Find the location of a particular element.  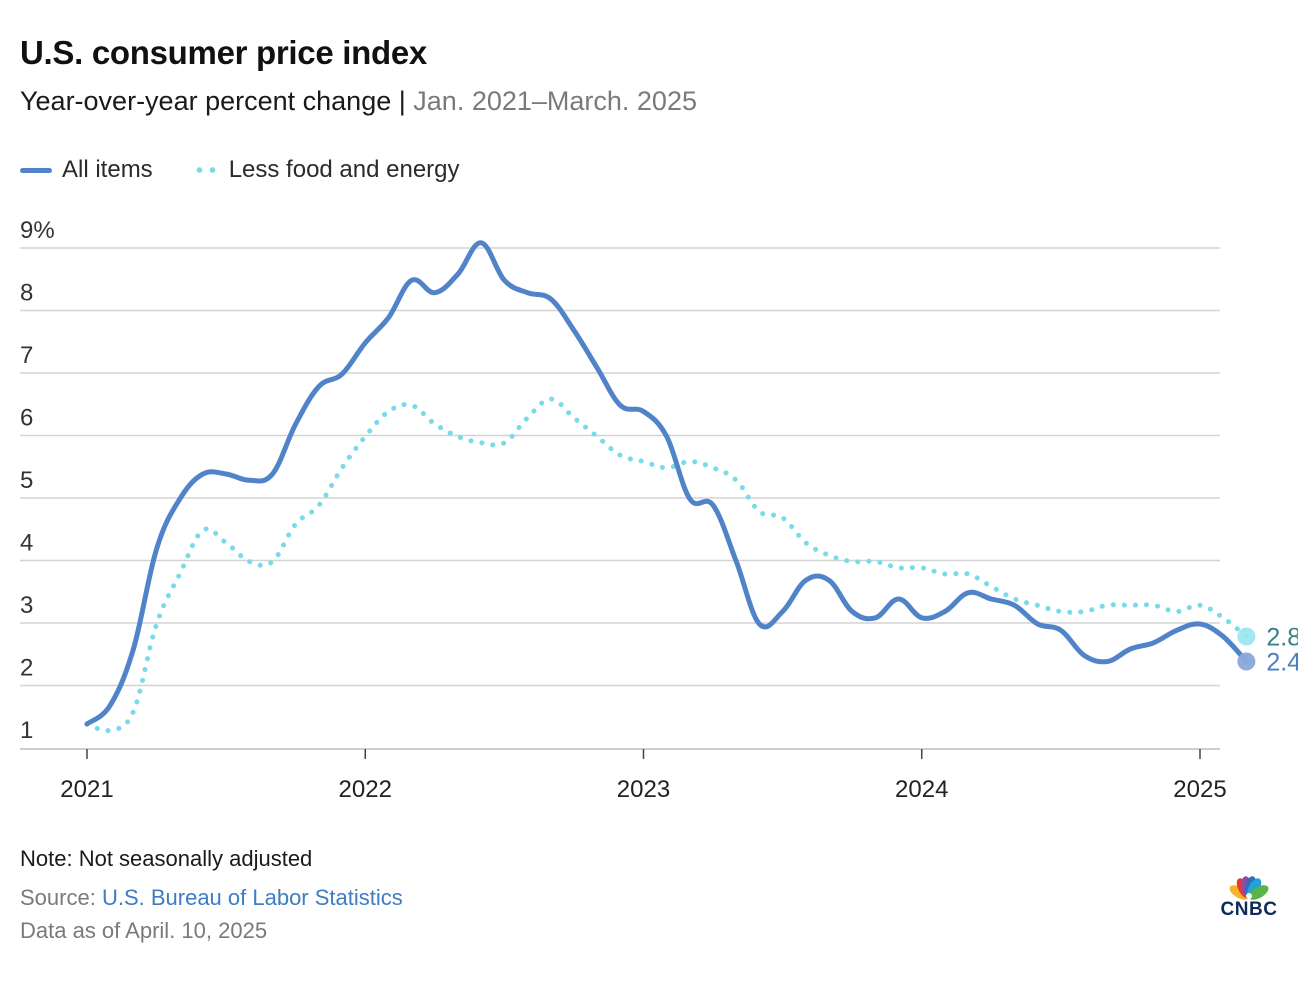

y-tick-label-9: 9% is located at coordinates (37, 230).